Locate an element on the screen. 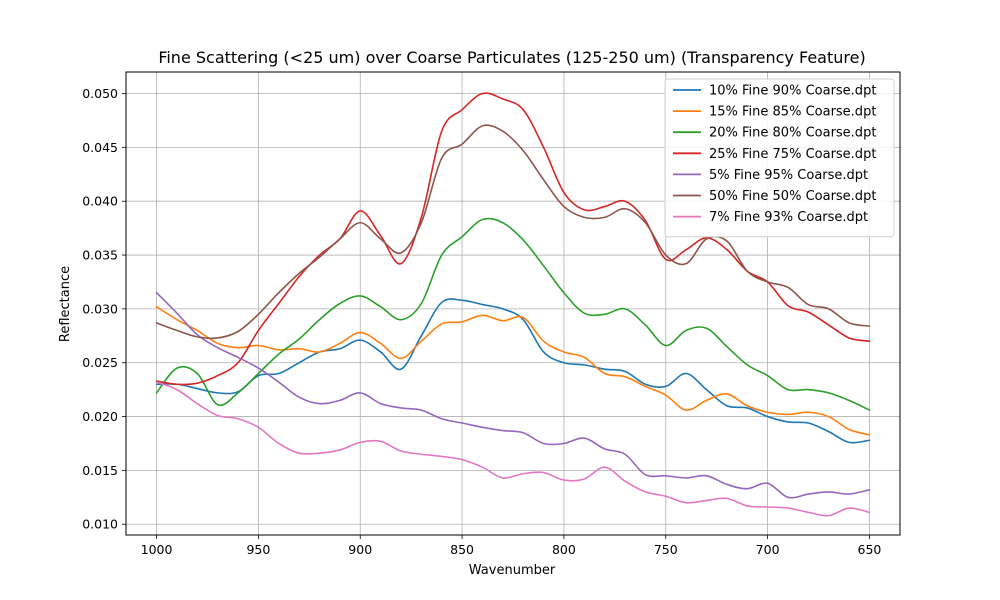 The height and width of the screenshot is (600, 1000). y-tick-label: 0.045 is located at coordinates (100, 147).